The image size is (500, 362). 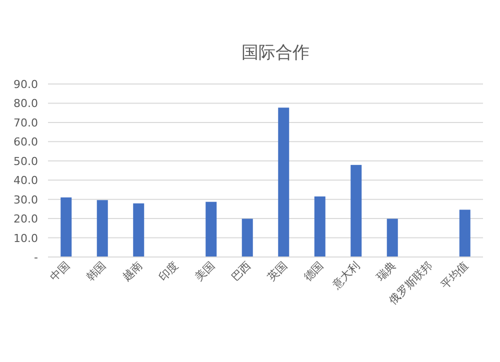 What do you see at coordinates (26, 142) in the screenshot?
I see `y-tick-label: 60.0` at bounding box center [26, 142].